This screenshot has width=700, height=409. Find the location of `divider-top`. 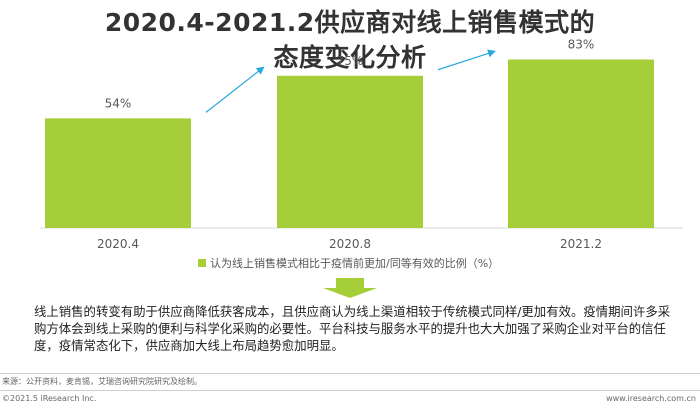

divider-top is located at coordinates (350, 373).